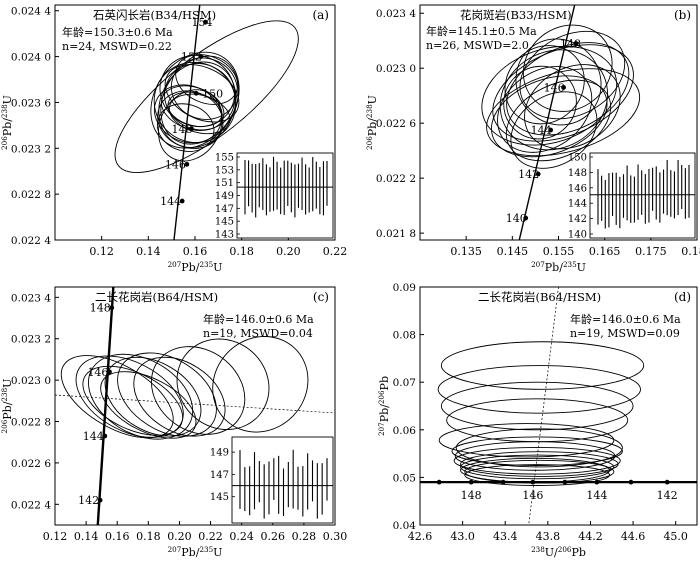 The height and width of the screenshot is (562, 700). I want to click on x-axis-title: 207Pb/235U, so click(558, 267).